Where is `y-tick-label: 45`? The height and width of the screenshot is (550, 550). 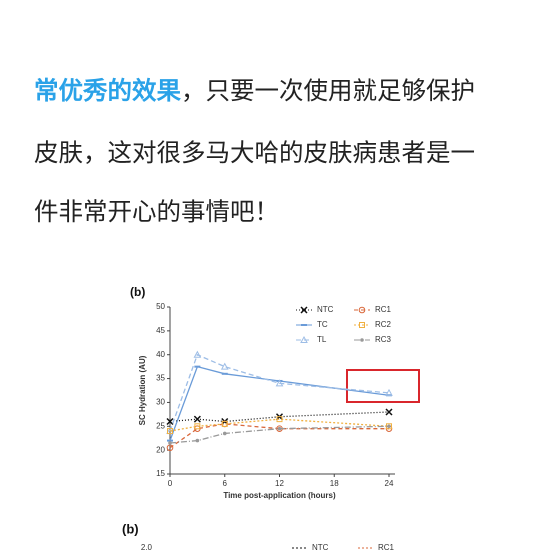 y-tick-label: 45 is located at coordinates (160, 330).